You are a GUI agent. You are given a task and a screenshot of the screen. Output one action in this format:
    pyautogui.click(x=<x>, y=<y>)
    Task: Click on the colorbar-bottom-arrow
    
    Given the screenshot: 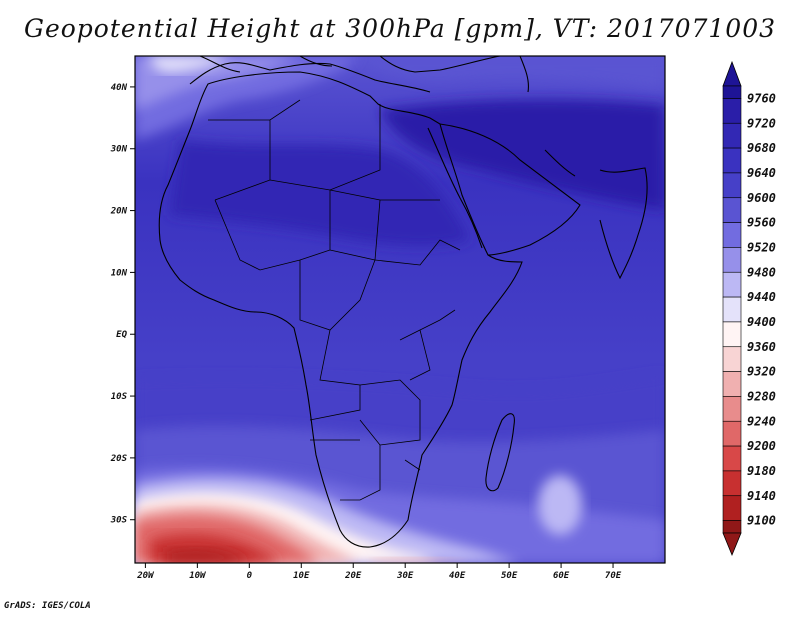 What is the action you would take?
    pyautogui.click(x=732, y=544)
    